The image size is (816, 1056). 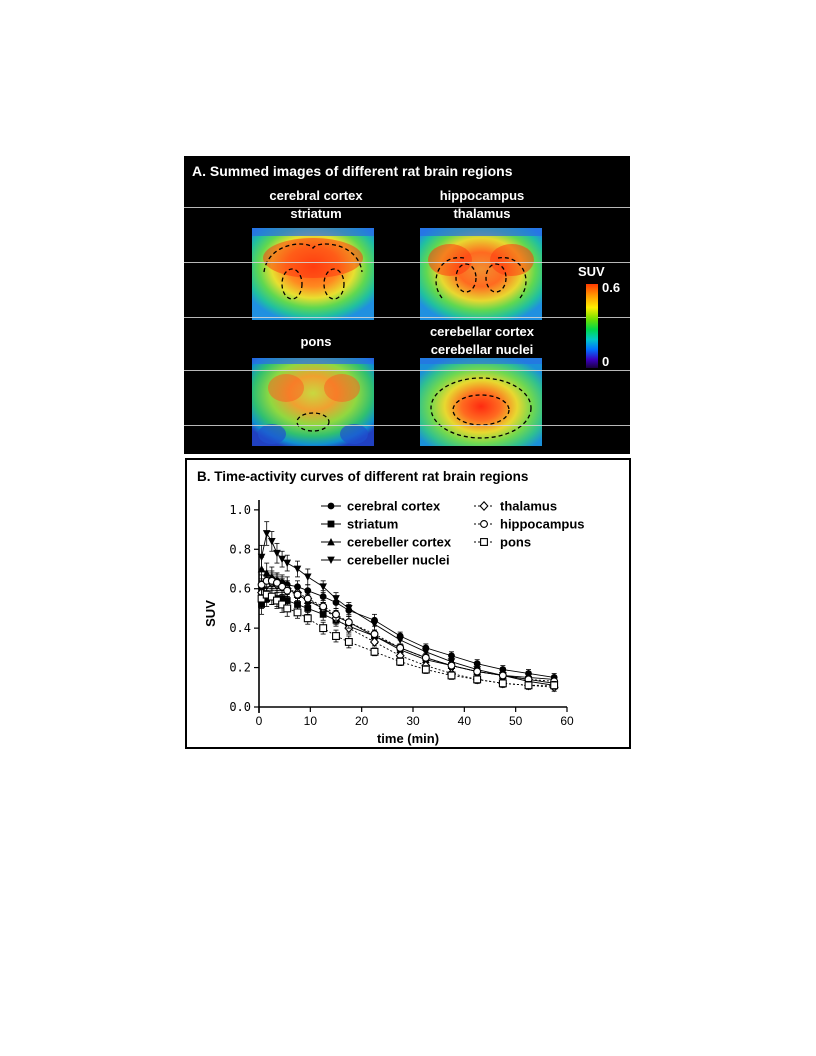 I want to click on x-tick-label: 0, so click(x=259, y=721).